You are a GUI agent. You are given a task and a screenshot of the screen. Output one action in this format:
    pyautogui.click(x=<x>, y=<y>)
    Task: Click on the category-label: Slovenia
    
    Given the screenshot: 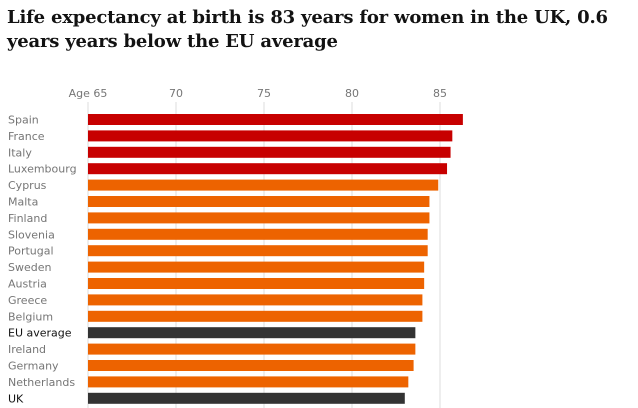 What is the action you would take?
    pyautogui.click(x=31, y=234)
    